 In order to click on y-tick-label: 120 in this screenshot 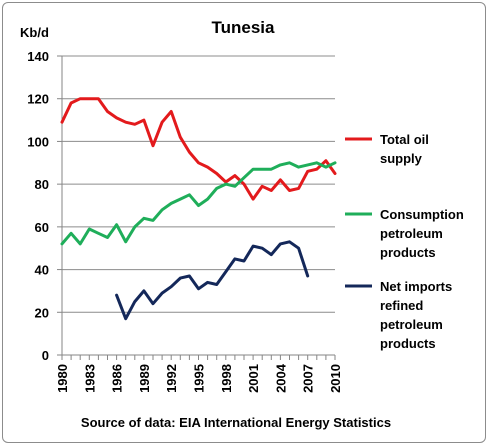, I will do `click(38, 99)`.